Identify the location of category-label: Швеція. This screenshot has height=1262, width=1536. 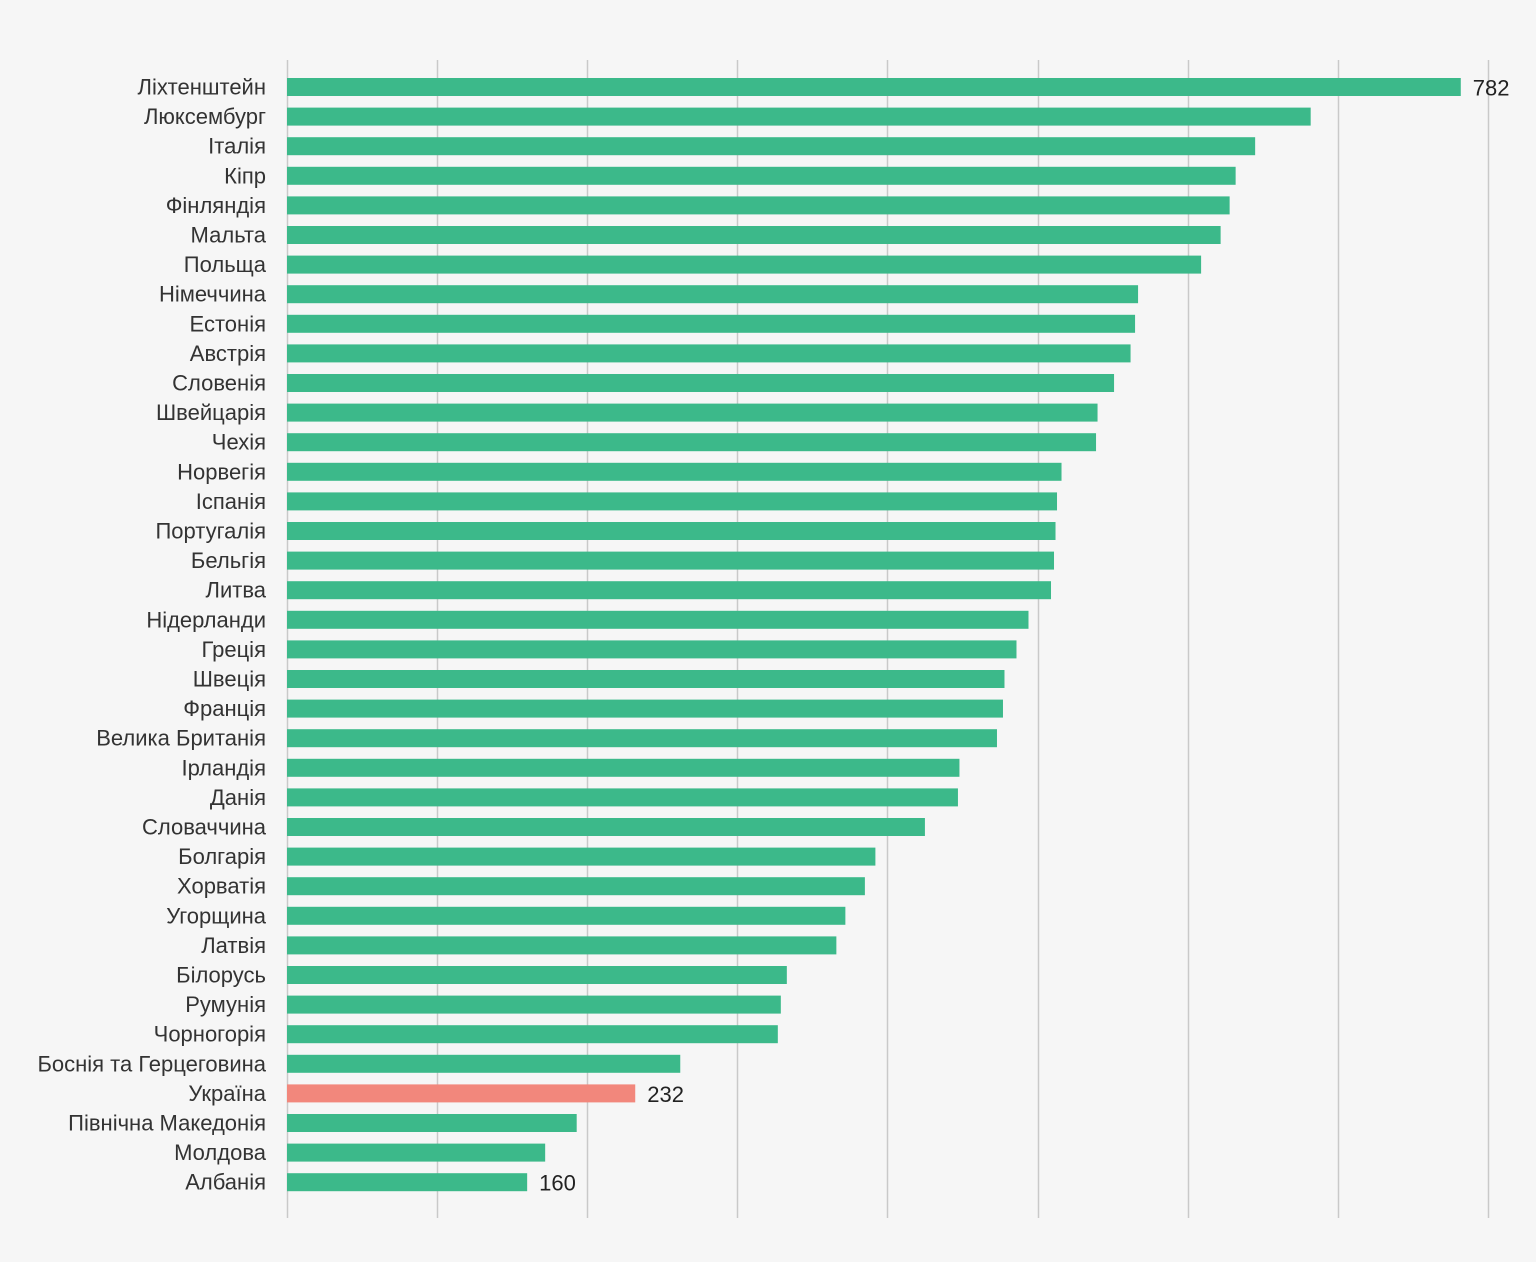
(229, 679).